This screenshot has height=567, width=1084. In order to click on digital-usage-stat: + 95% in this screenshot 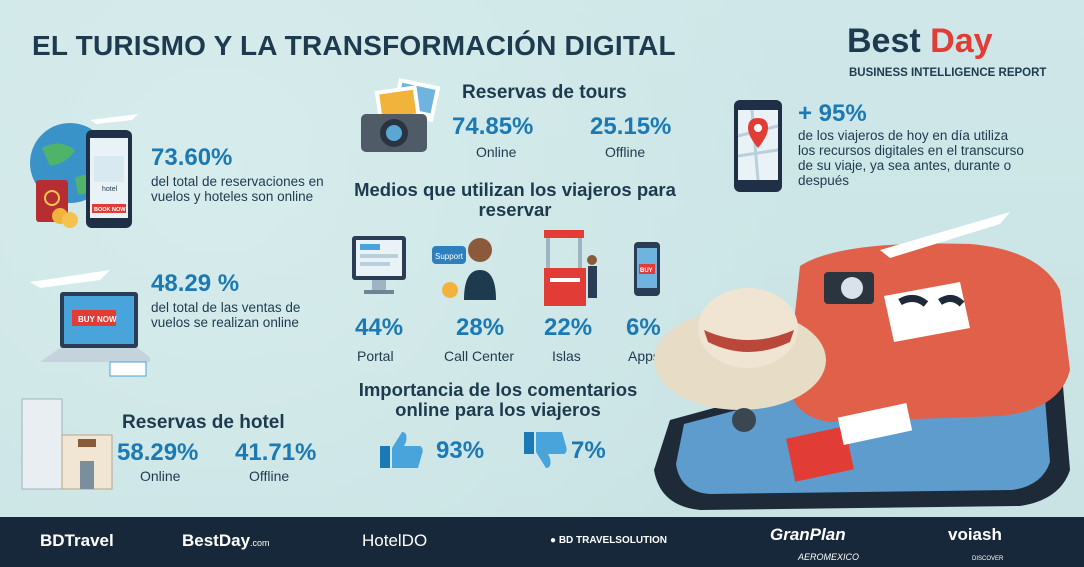, I will do `click(832, 113)`.